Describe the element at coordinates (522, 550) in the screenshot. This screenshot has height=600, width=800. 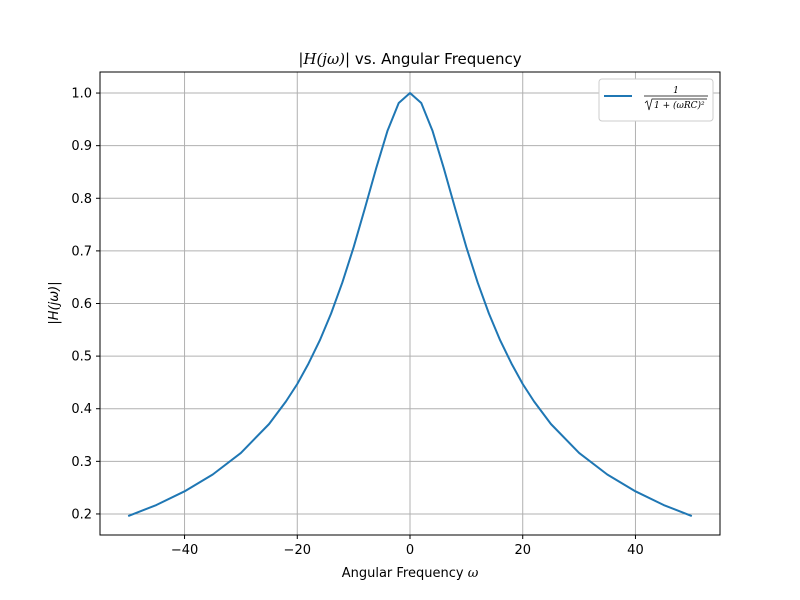
I see `x-tick-label: 20` at that location.